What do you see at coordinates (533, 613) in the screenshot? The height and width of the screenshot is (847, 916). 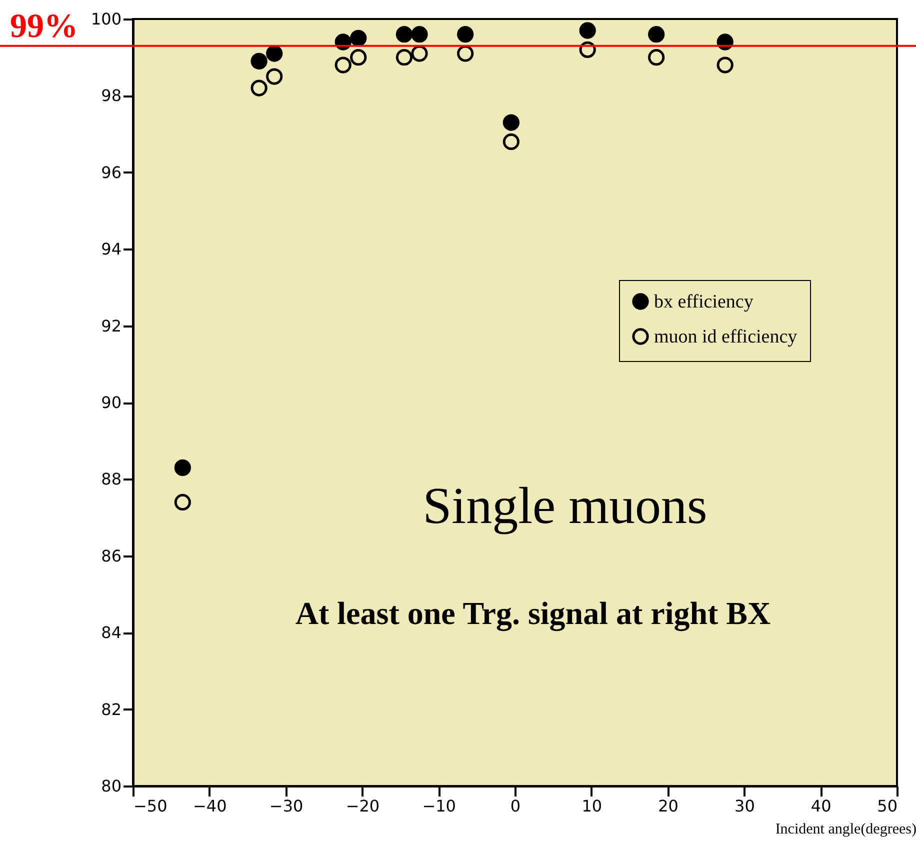 I see `annotation: At least one Trg. signal at right BX` at bounding box center [533, 613].